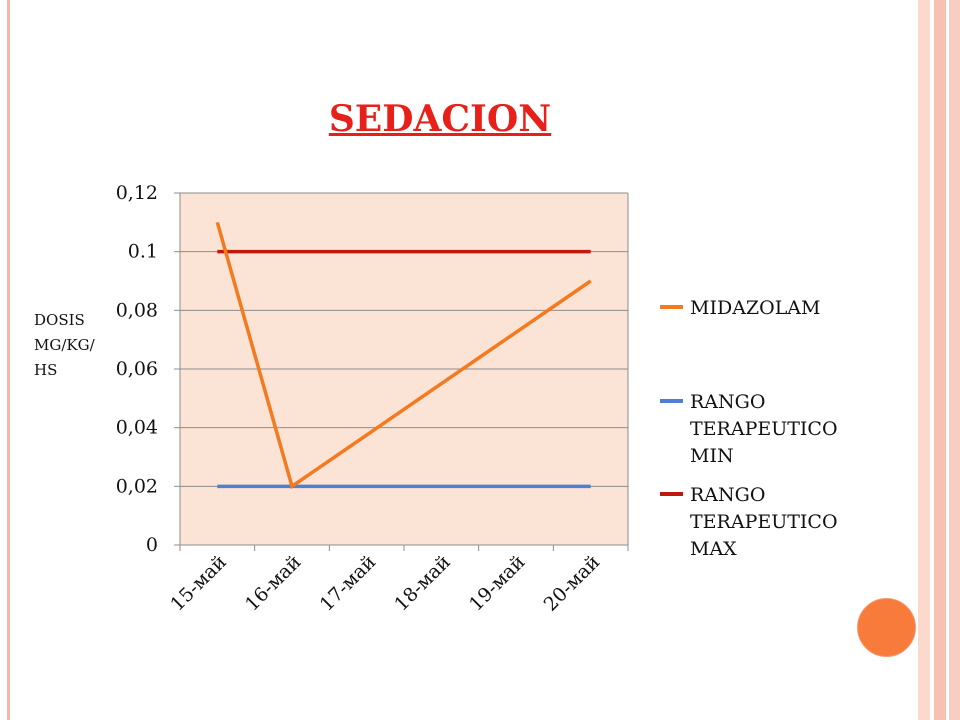 The height and width of the screenshot is (720, 960). I want to click on x-tick-label: 19-май, so click(497, 583).